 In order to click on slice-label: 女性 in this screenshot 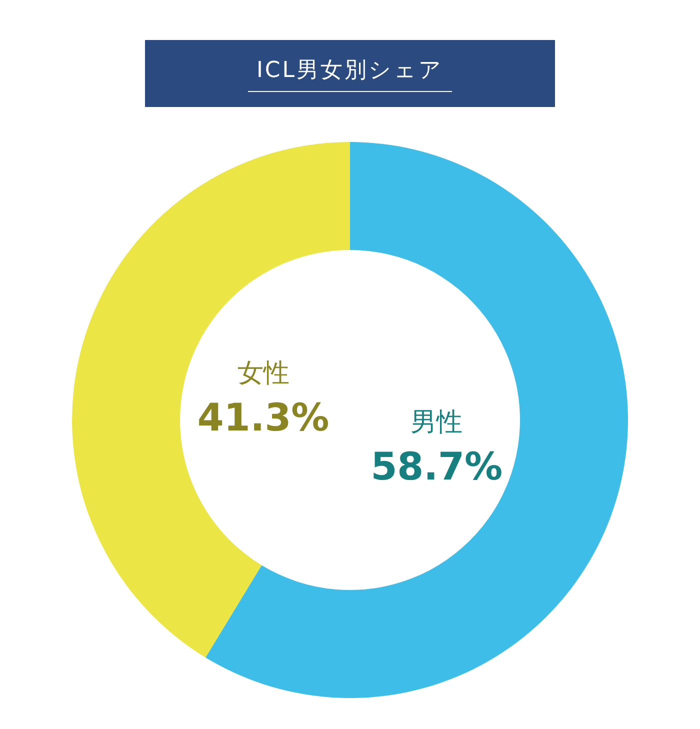, I will do `click(263, 373)`.